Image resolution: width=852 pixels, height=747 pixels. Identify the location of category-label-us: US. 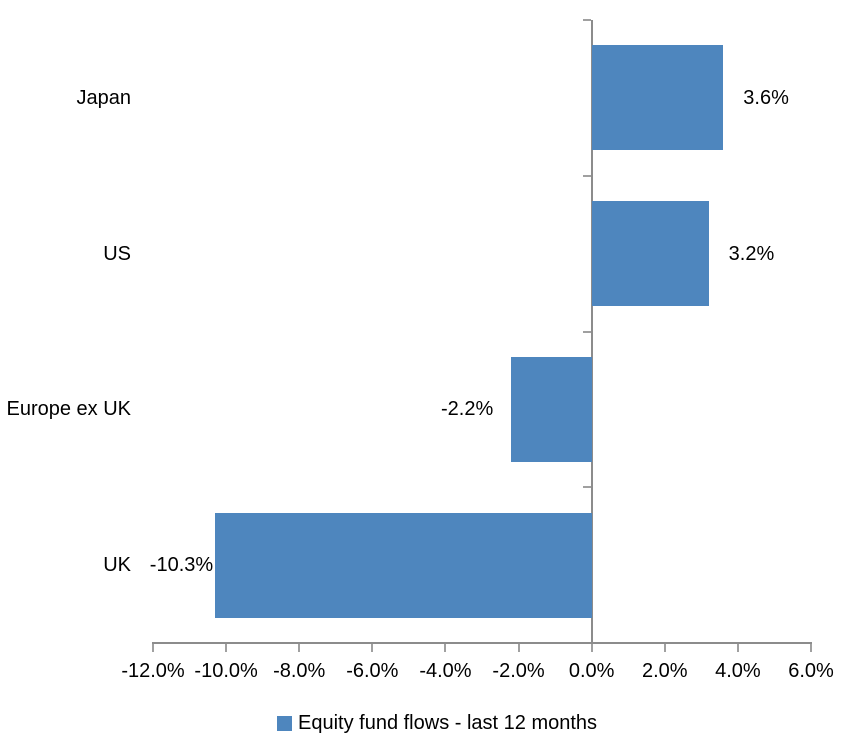
(117, 253).